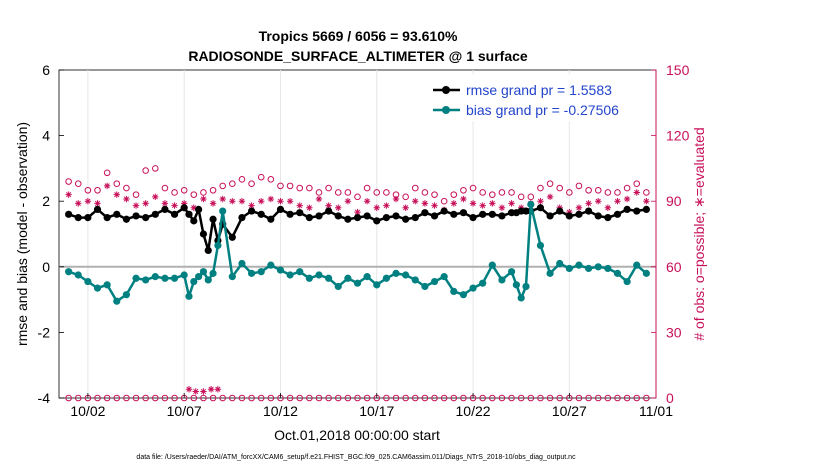  I want to click on legend-rmse-marker, so click(446, 90).